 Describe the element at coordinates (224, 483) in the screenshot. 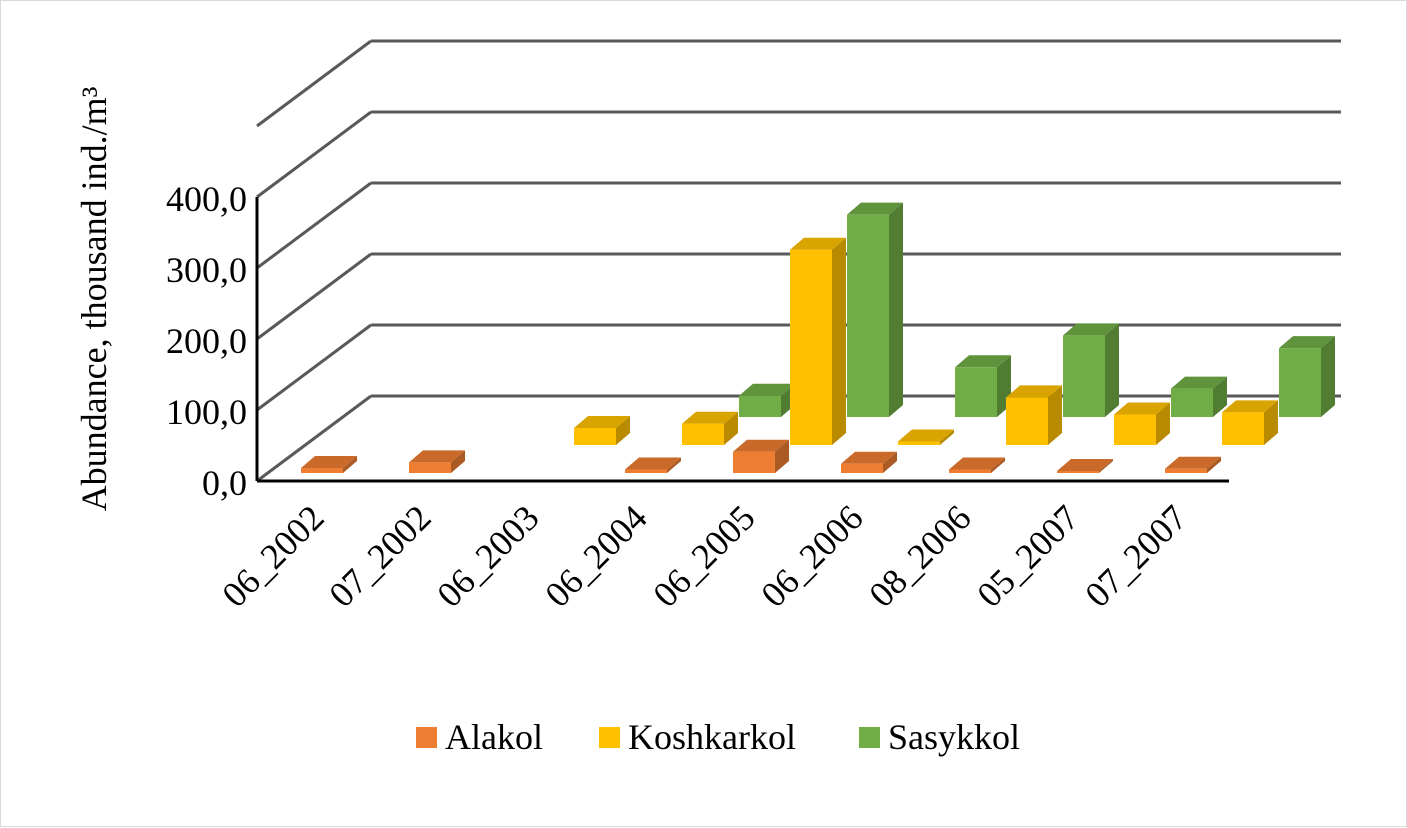

I see `y-tick-label: 0,0` at that location.